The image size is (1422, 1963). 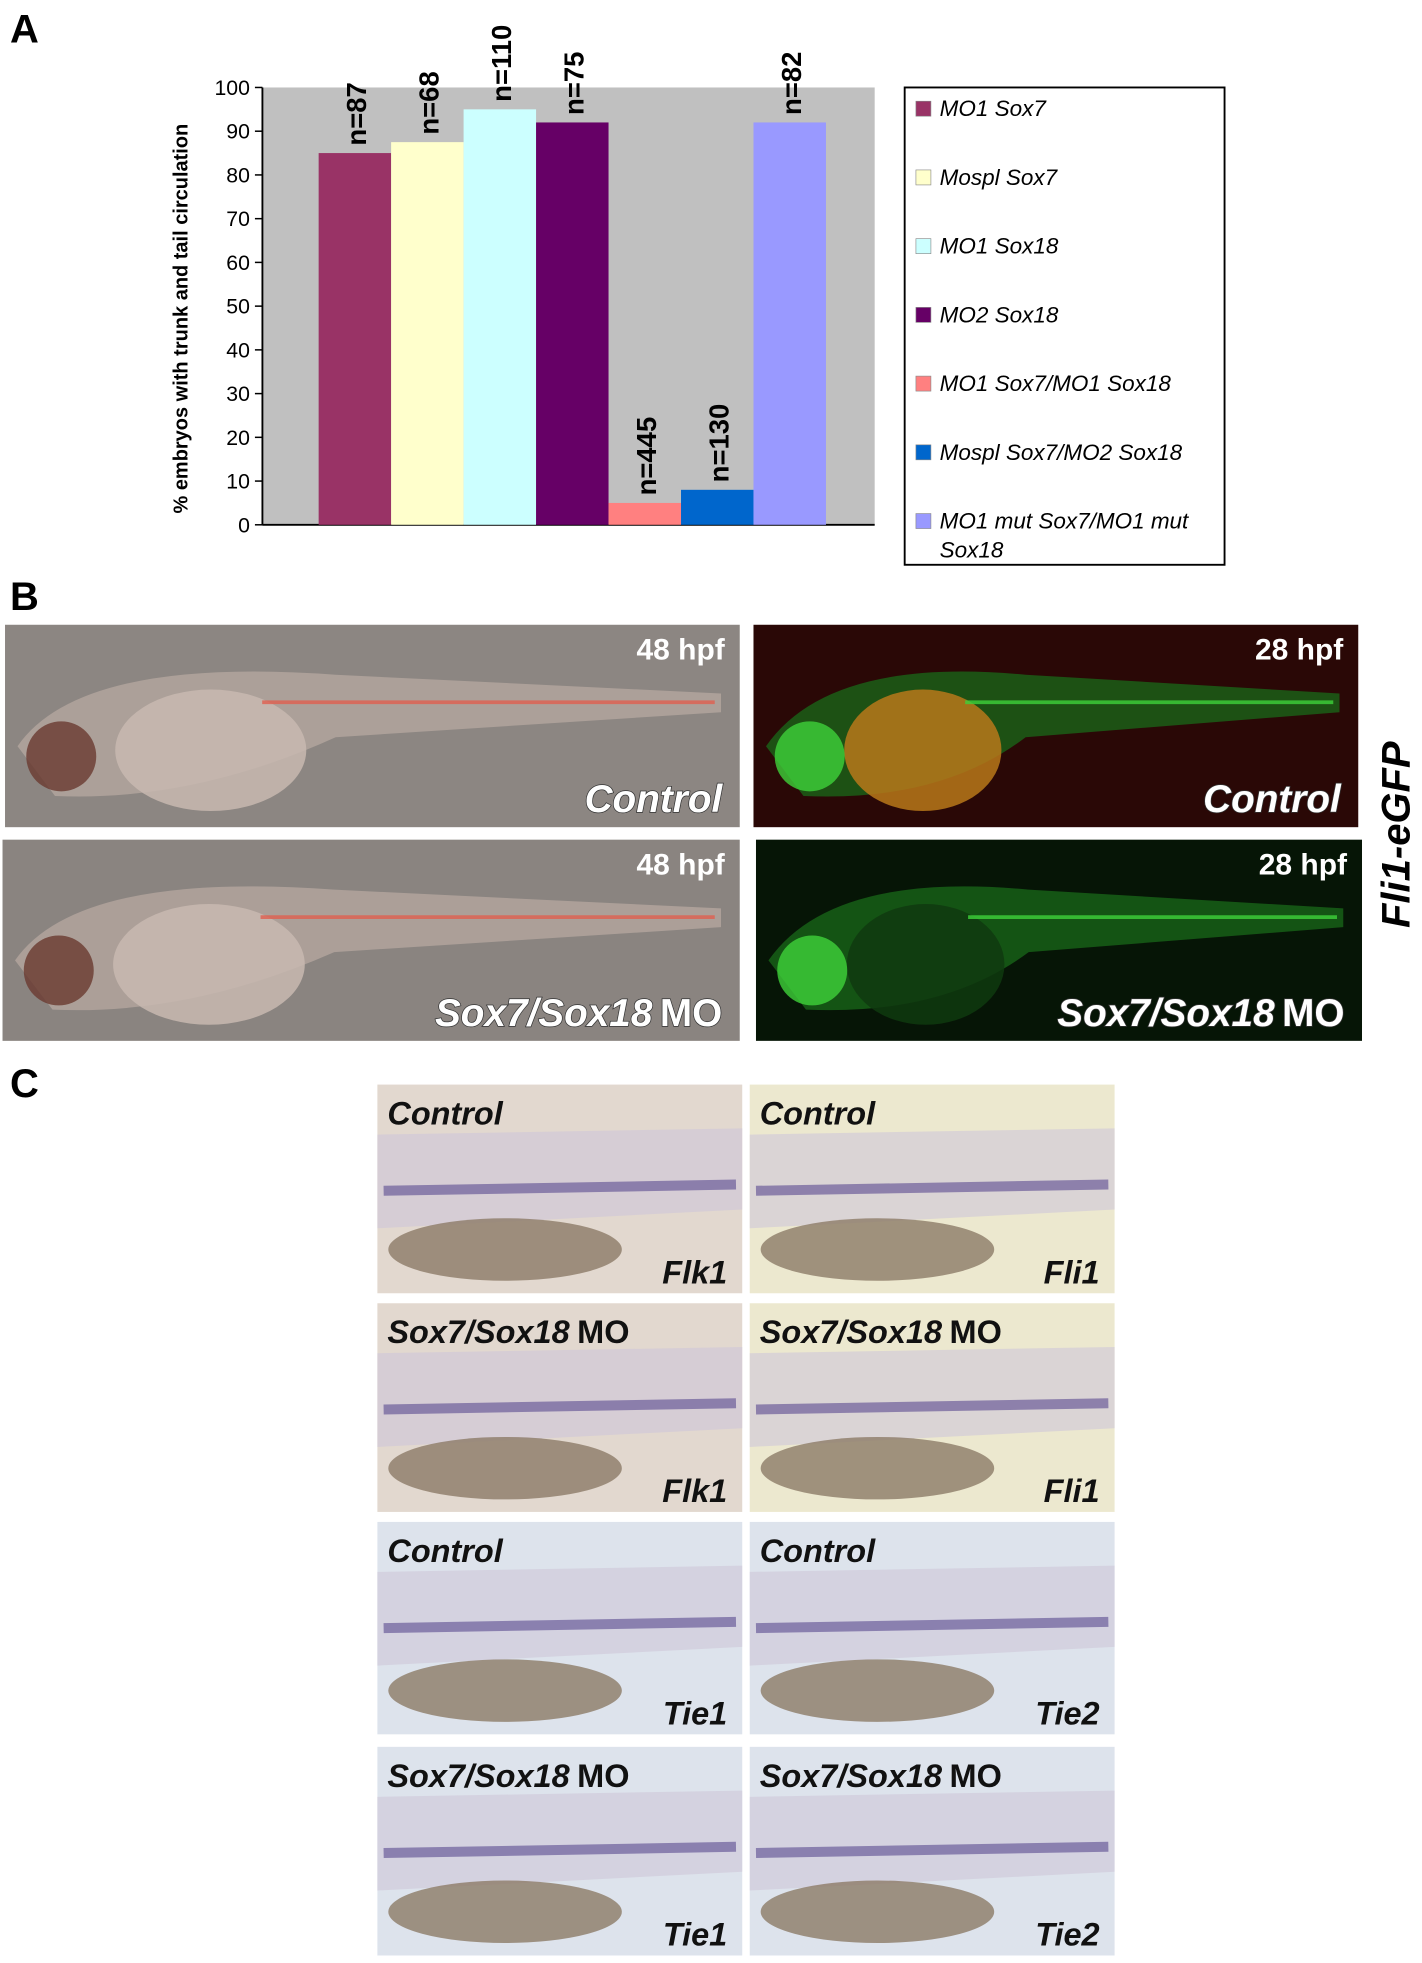 What do you see at coordinates (994, 108) in the screenshot?
I see `legend-label: MO1 Sox7` at bounding box center [994, 108].